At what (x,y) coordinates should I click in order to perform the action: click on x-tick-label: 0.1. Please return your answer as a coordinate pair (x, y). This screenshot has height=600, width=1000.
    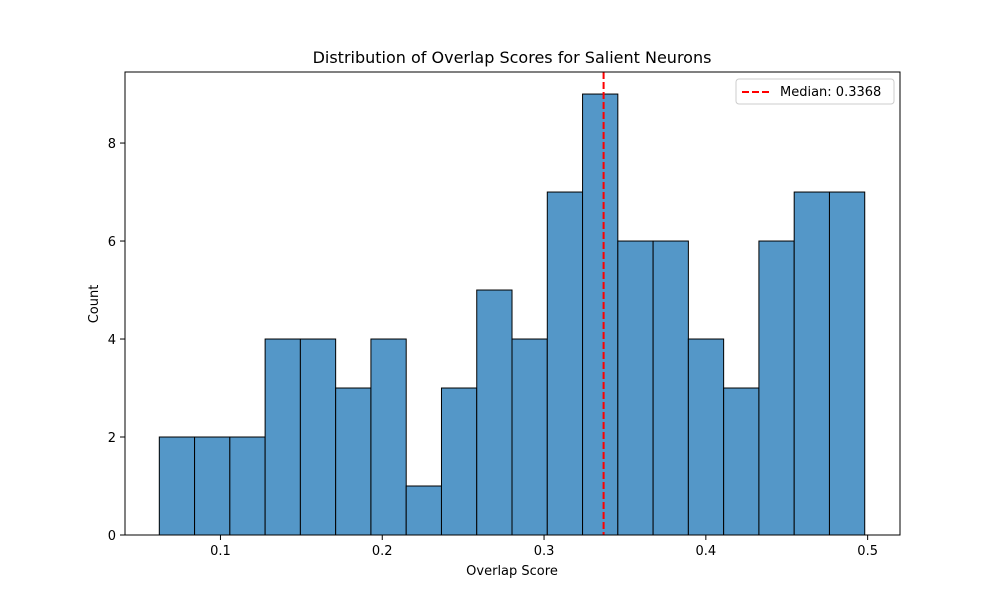
    Looking at the image, I should click on (220, 551).